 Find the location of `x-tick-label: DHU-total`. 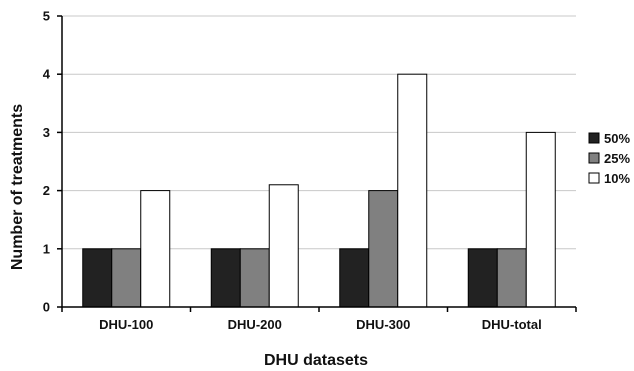

x-tick-label: DHU-total is located at coordinates (512, 324).